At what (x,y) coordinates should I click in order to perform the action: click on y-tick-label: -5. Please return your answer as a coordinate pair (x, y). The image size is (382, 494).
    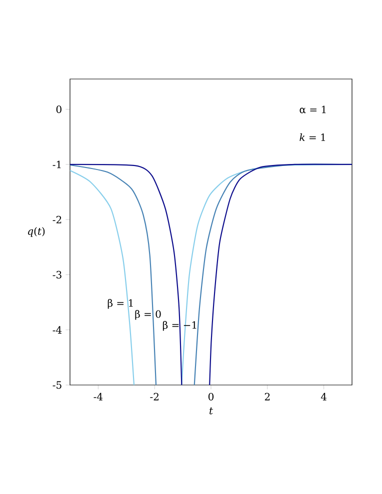
    Looking at the image, I should click on (57, 385).